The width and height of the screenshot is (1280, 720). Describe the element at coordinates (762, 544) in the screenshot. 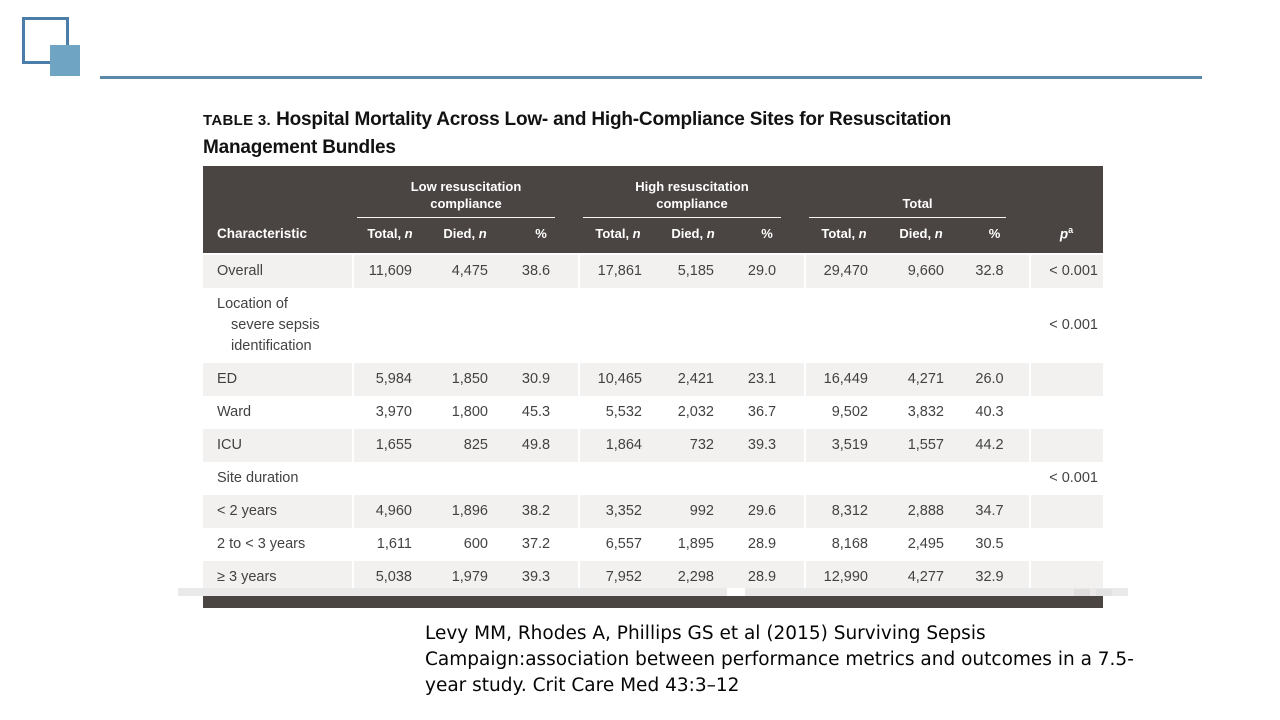

I see `cell-high-pct: 28.9` at that location.